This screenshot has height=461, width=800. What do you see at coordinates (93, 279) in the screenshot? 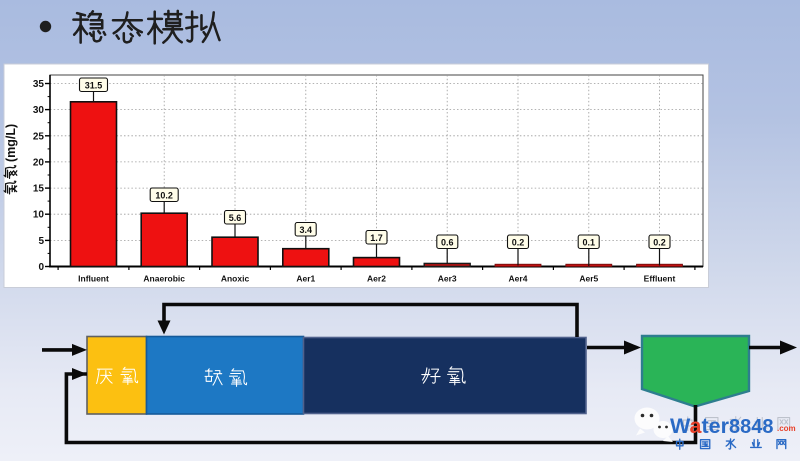
I see `svg-text: Influent` at bounding box center [93, 279].